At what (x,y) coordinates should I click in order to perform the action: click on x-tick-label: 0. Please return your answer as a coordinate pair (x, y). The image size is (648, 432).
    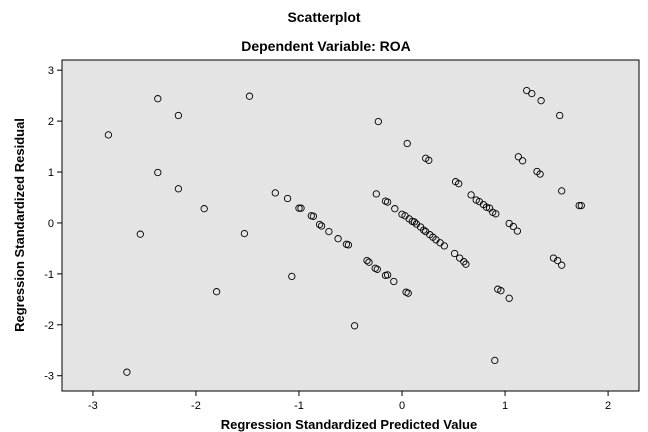
    Looking at the image, I should click on (402, 406).